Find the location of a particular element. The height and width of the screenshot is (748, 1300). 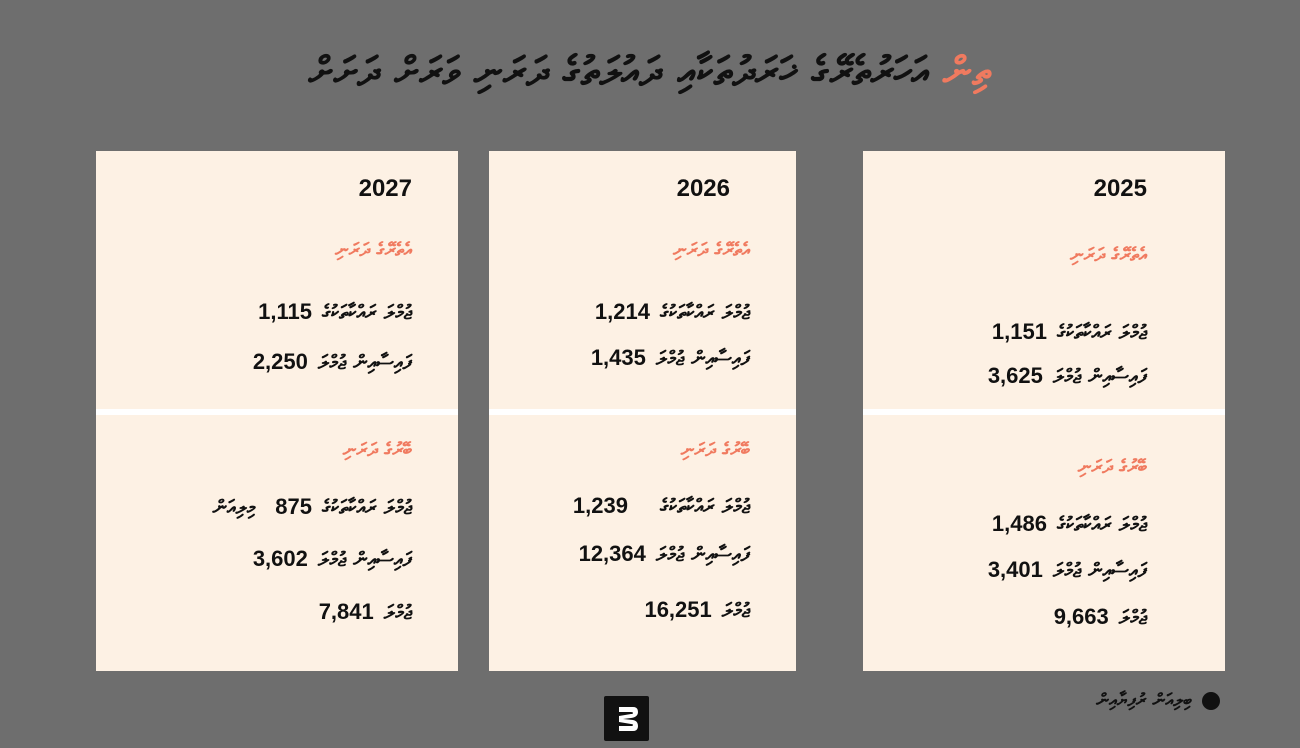

domestic-interest-row: ފައިސާއިން ޖުމްލަ 2,250 is located at coordinates (332, 362).